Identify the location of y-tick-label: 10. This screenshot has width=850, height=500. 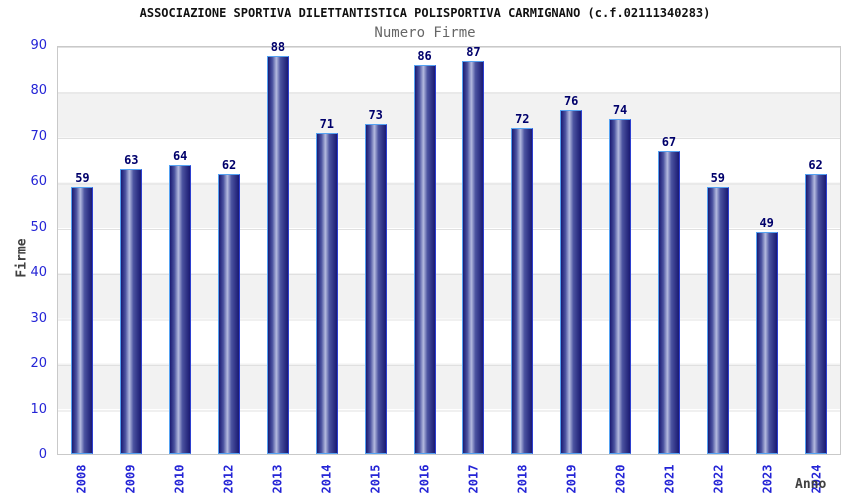
(38, 409).